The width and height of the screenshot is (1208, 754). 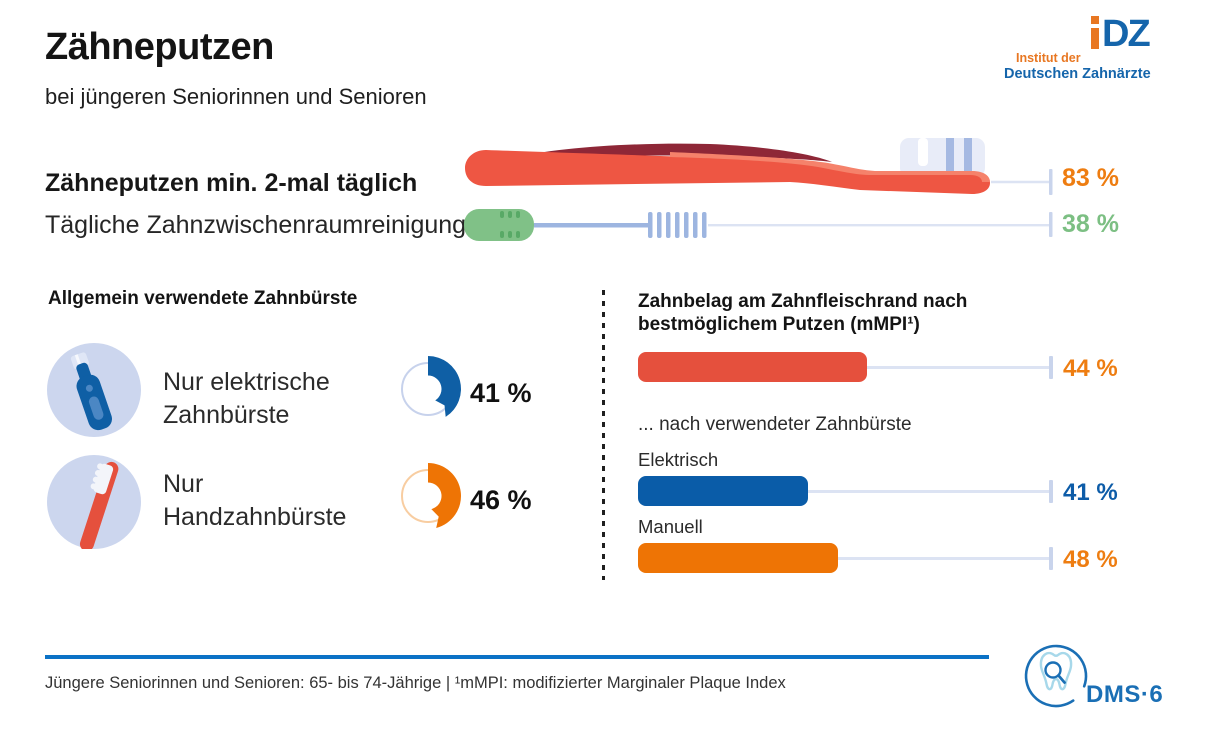 What do you see at coordinates (431, 386) in the screenshot?
I see `donut-chart-electric` at bounding box center [431, 386].